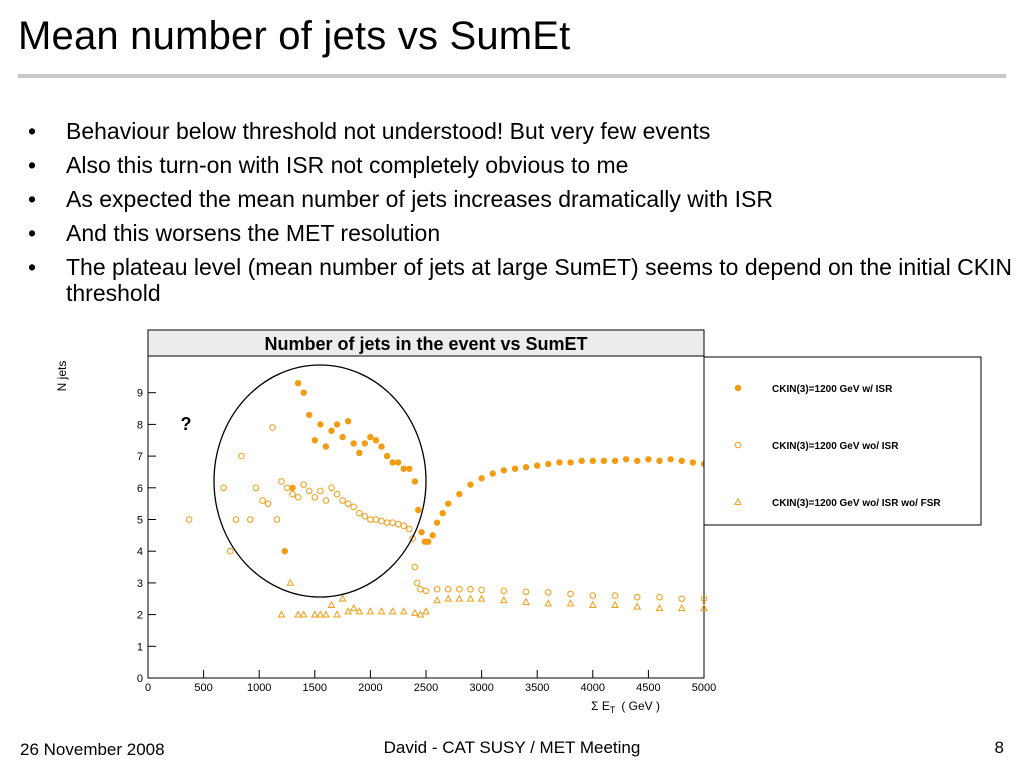  What do you see at coordinates (315, 688) in the screenshot?
I see `x-tick-label: 1500` at bounding box center [315, 688].